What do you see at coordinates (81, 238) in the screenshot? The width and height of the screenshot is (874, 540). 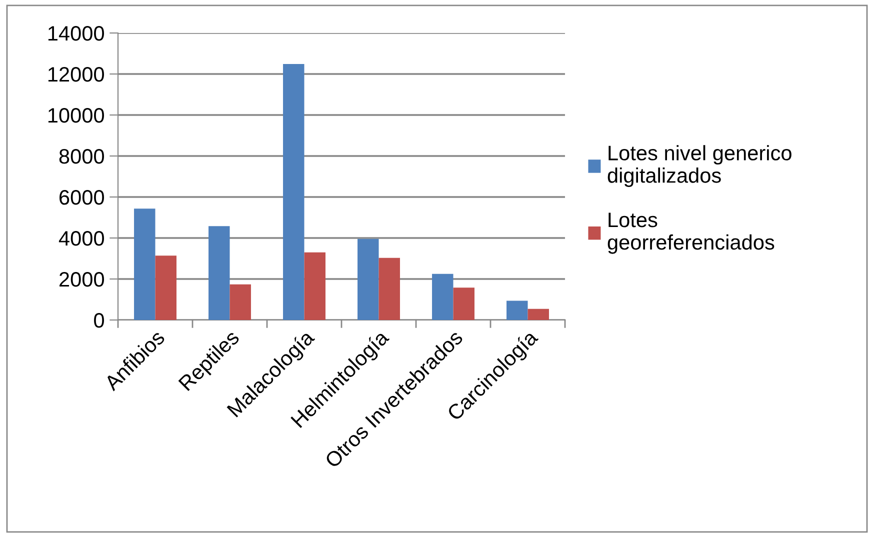 I see `y-tick-label: 4000` at bounding box center [81, 238].